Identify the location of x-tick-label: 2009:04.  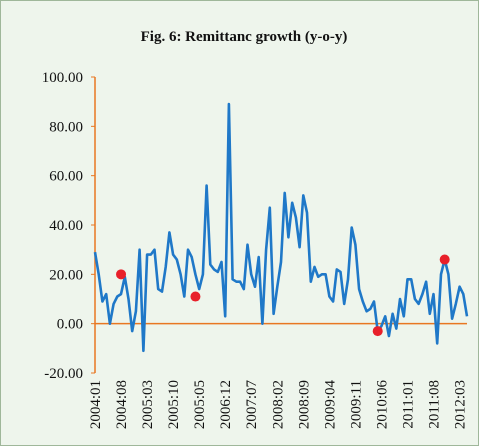
(330, 405).